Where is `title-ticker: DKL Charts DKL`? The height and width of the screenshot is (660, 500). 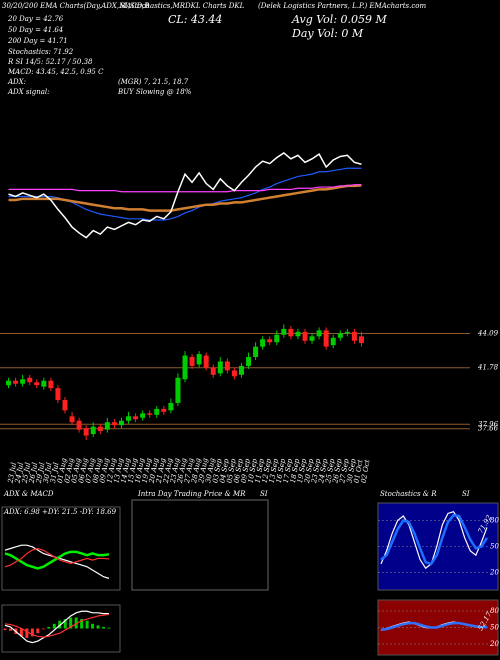 title-ticker: DKL Charts DKL is located at coordinates (214, 6).